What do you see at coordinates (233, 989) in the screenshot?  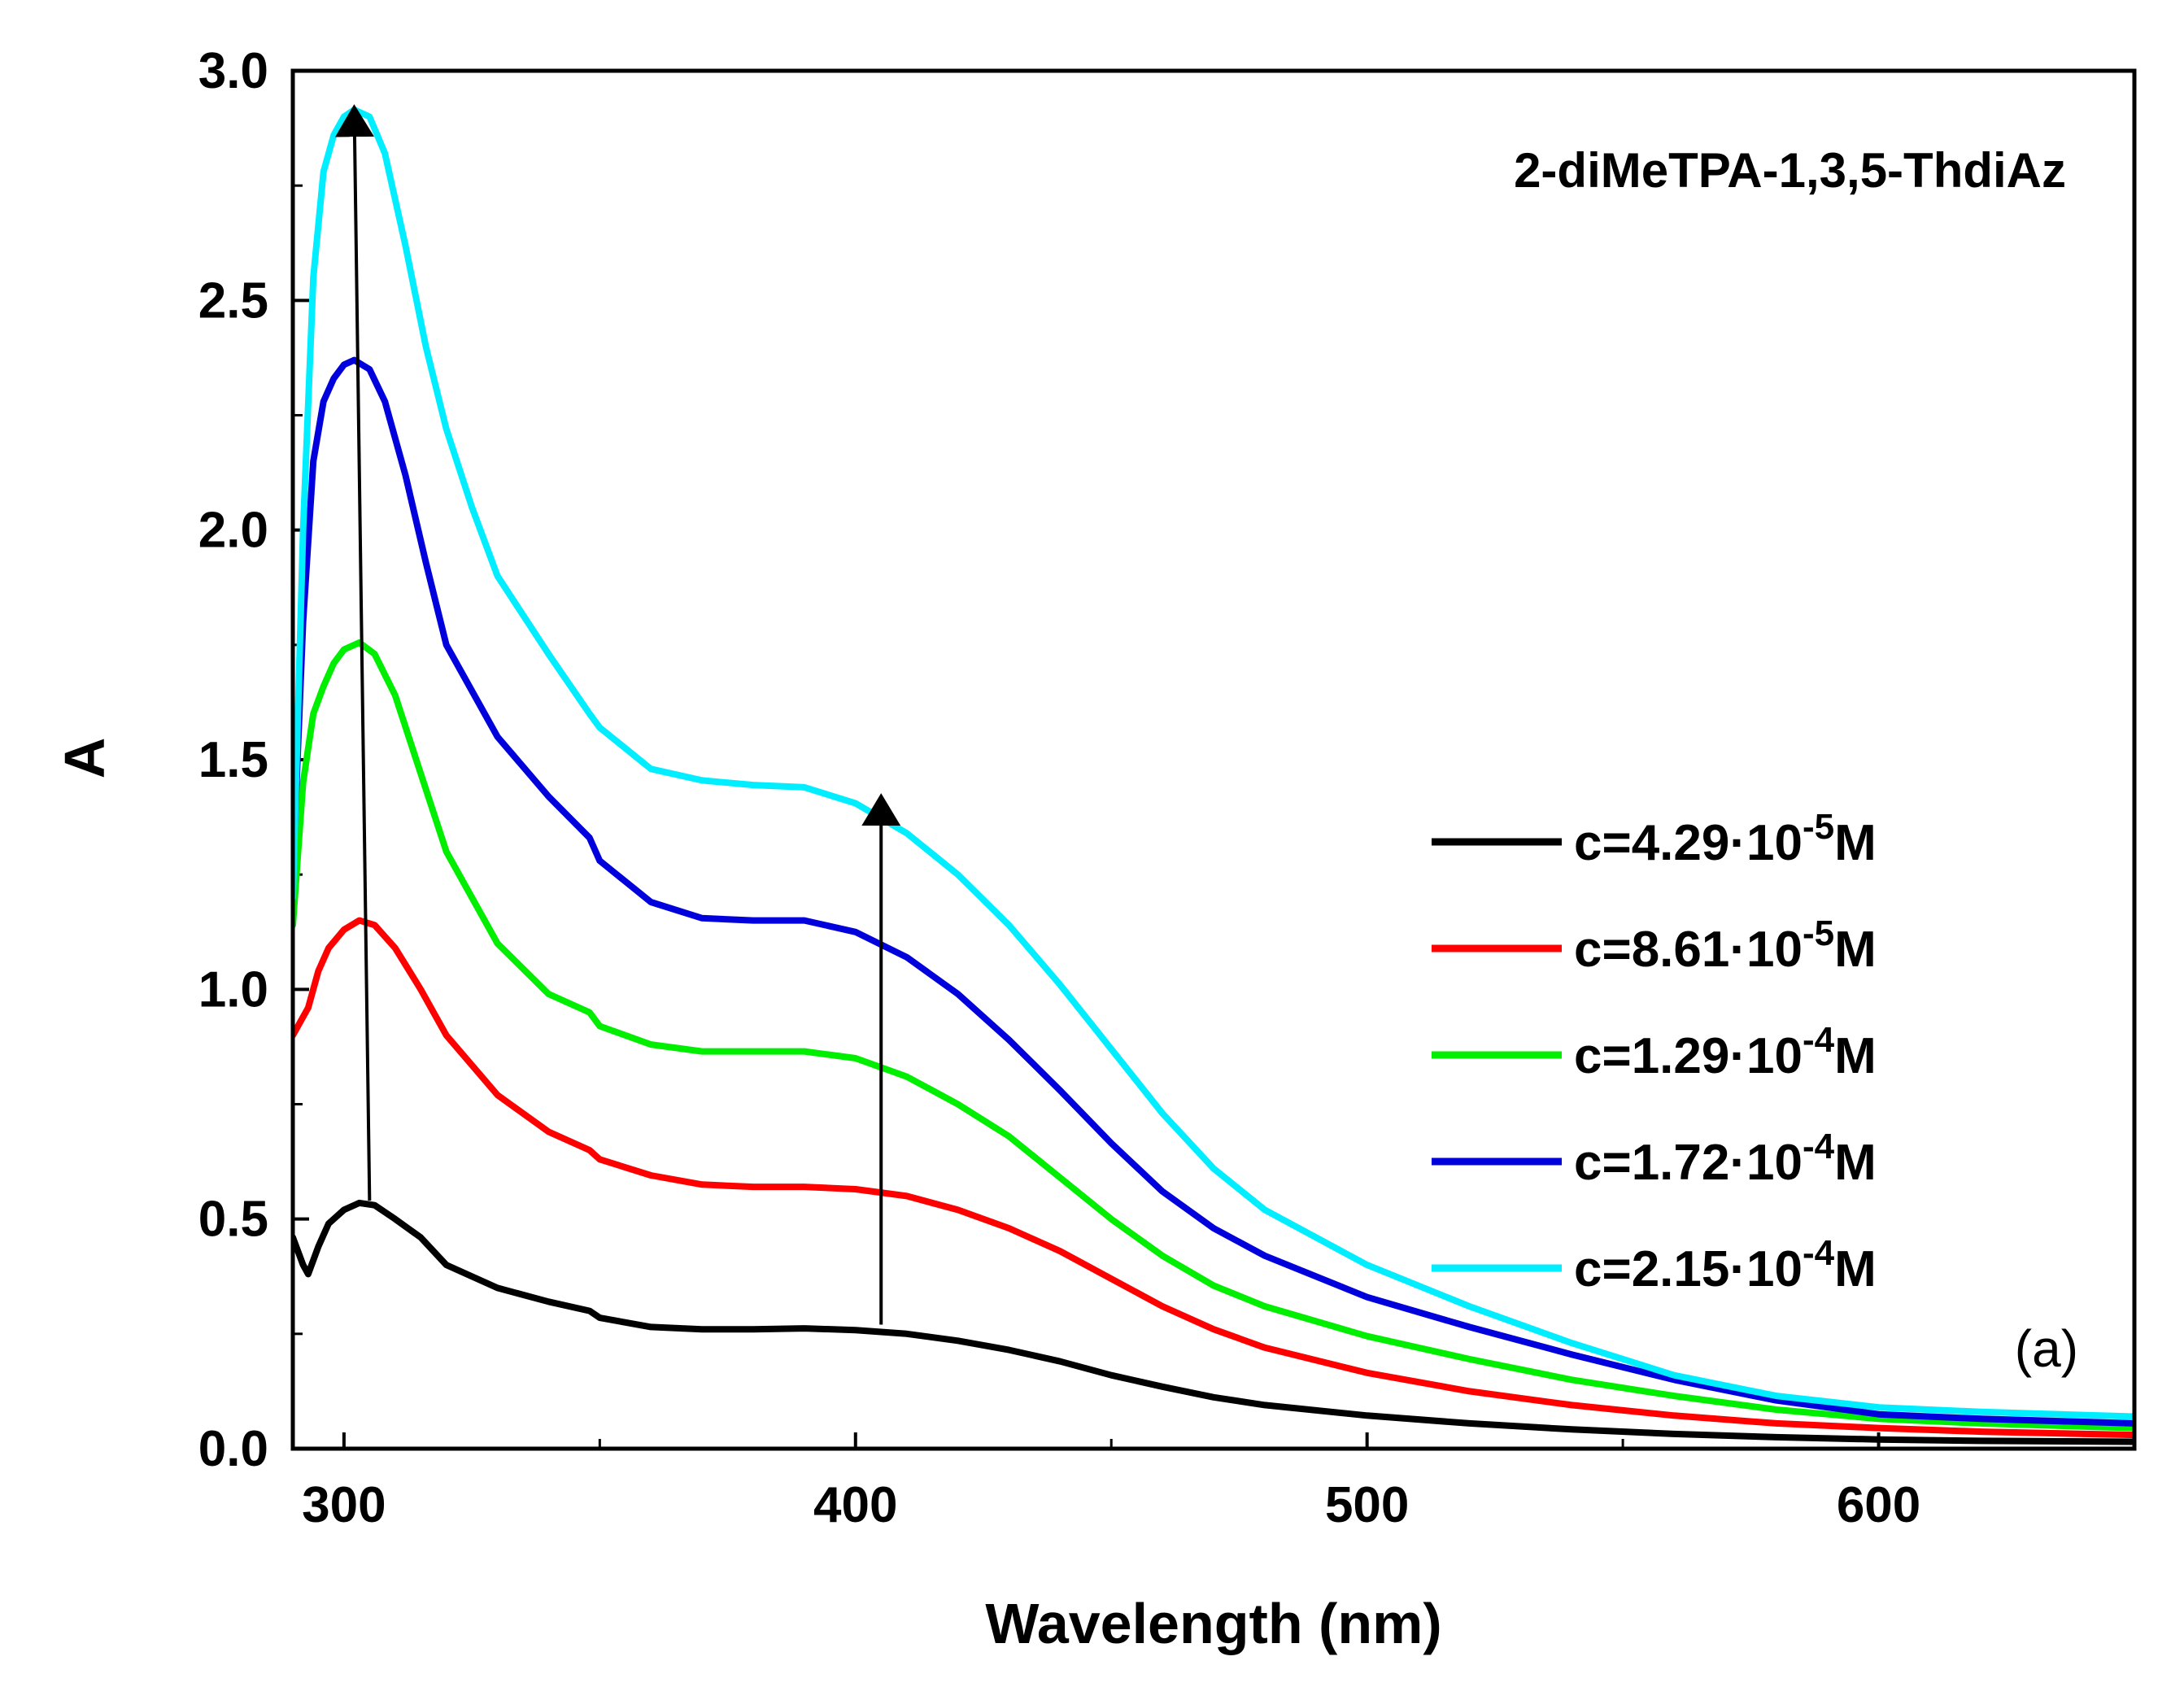 I see `y-tick-label: 1.0` at bounding box center [233, 989].